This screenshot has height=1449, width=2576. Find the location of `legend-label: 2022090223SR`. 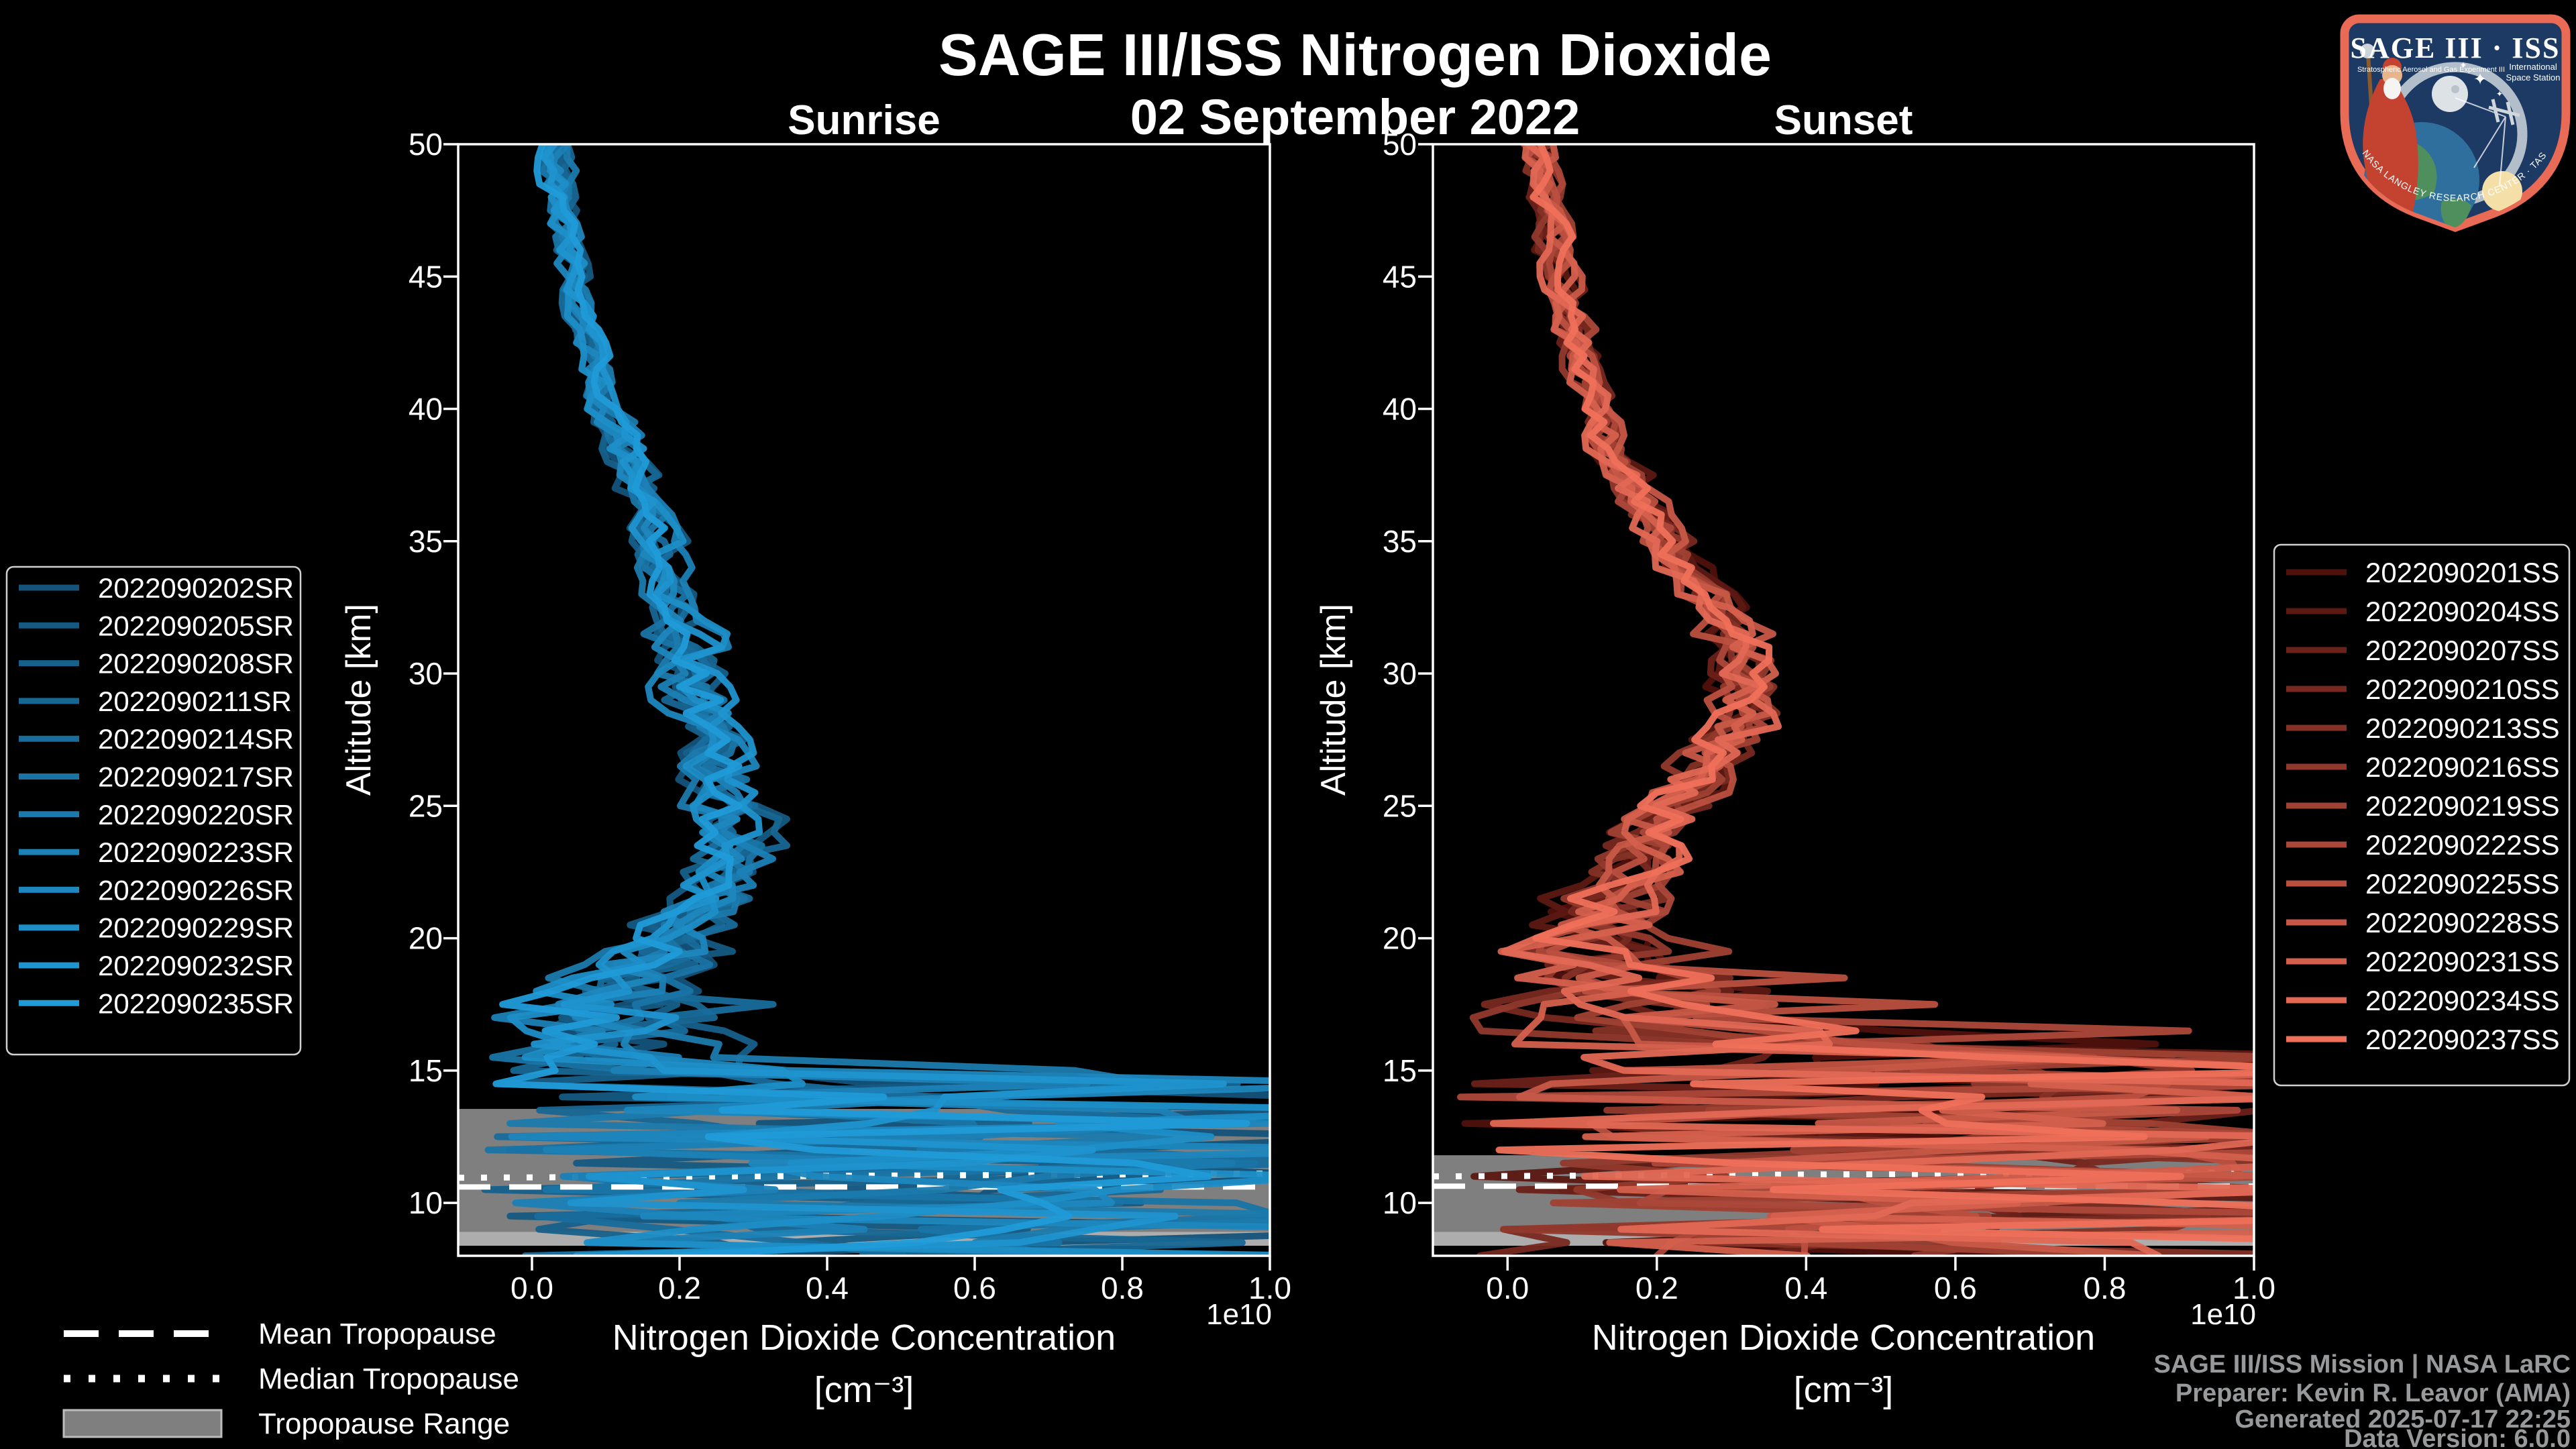

legend-label: 2022090223SR is located at coordinates (196, 852).